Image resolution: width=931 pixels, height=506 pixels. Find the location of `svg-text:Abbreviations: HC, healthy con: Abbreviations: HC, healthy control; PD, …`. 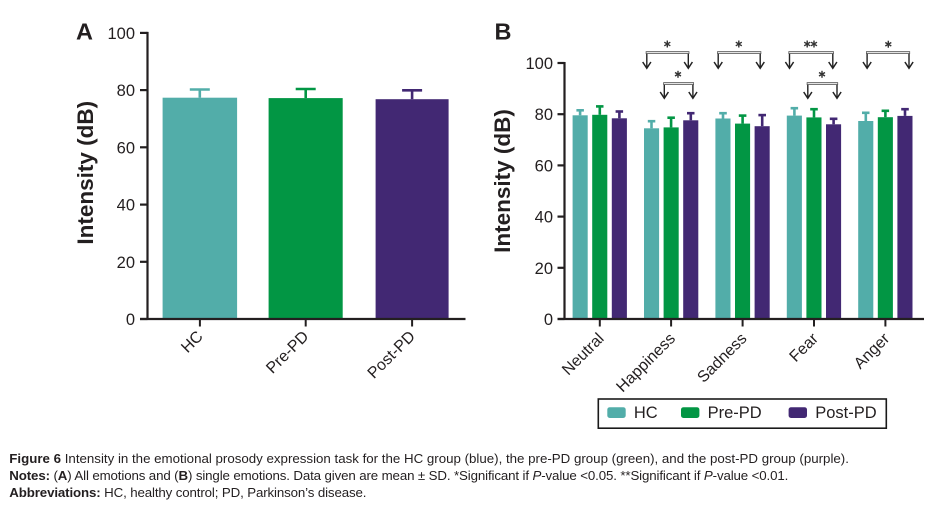

svg-text:Abbreviations: HC, healthy con: Abbreviations: HC, healthy control; PD, … is located at coordinates (187, 492).